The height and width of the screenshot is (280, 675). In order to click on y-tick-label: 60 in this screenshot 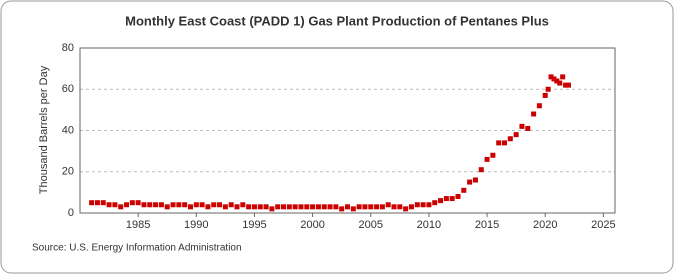, I will do `click(68, 89)`.